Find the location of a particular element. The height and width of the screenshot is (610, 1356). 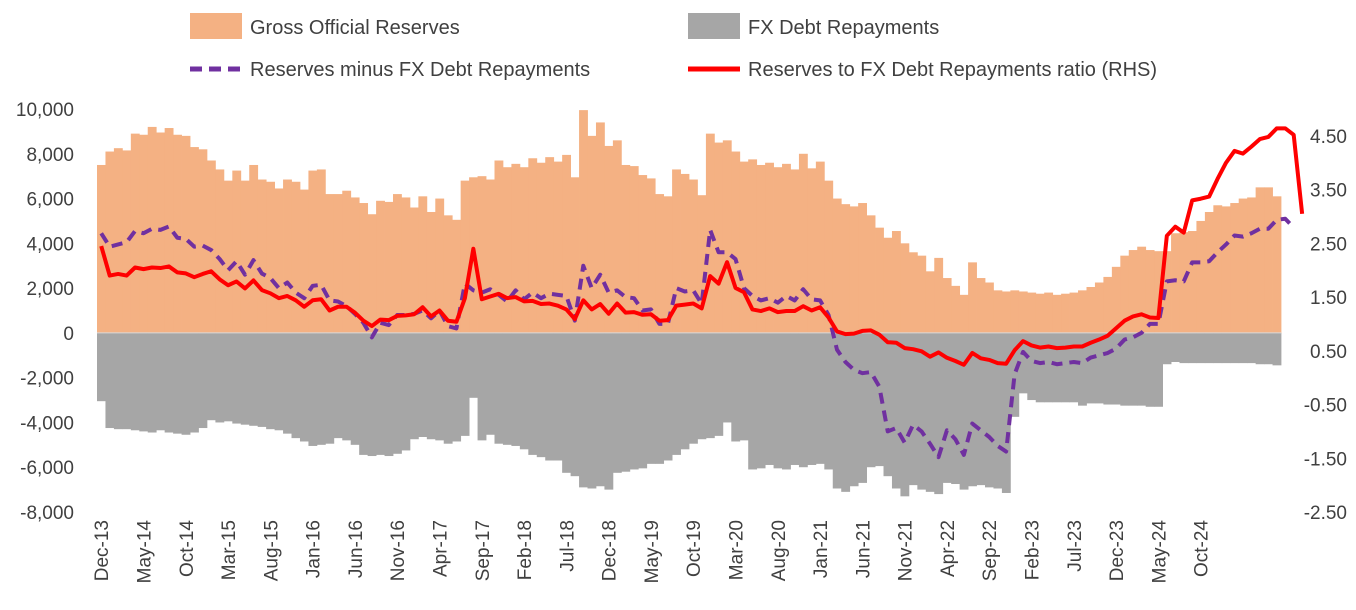

legend-swatch-fx-debt-repayments is located at coordinates (714, 26).